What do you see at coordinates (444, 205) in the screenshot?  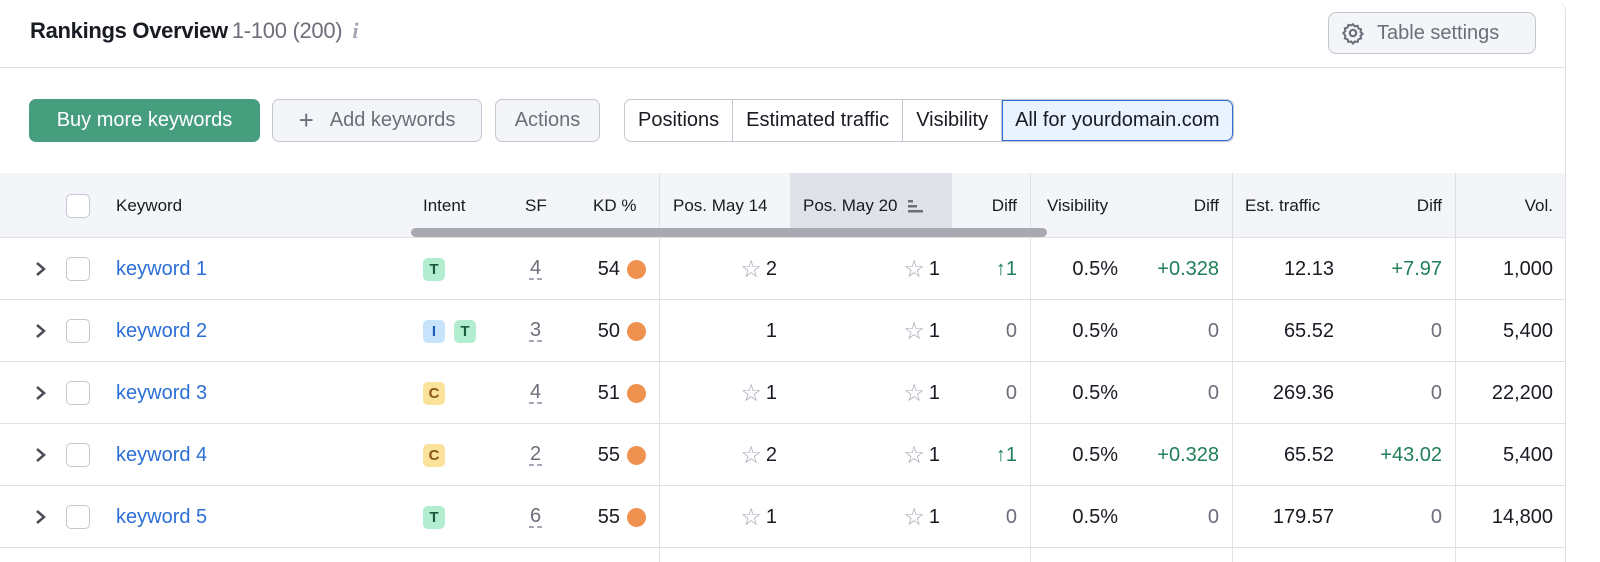 I see `col-intent: Intent` at bounding box center [444, 205].